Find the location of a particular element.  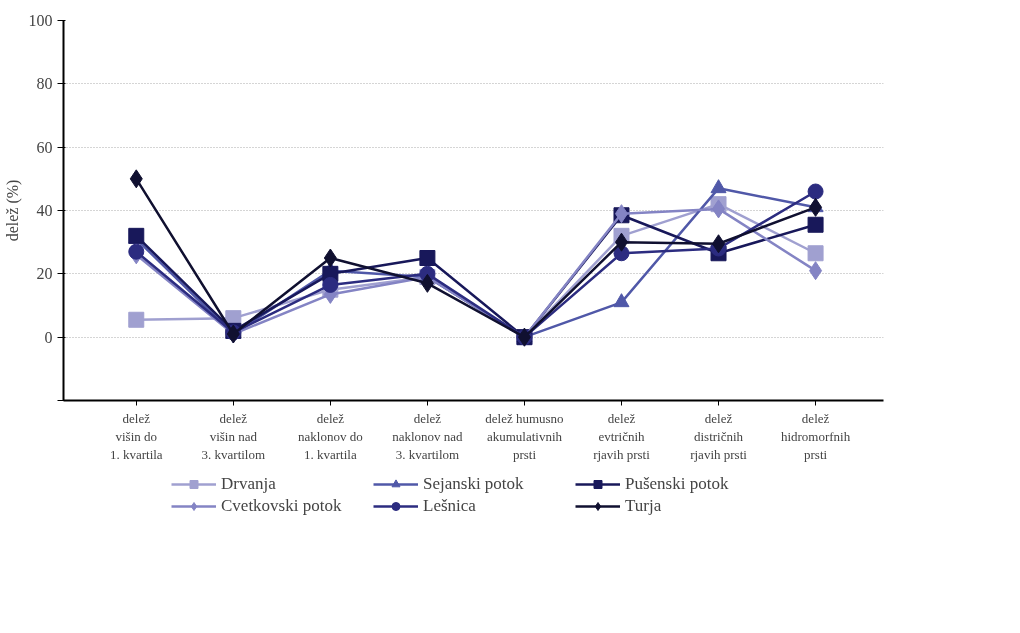

x-tick-label: delež hidromorfnih prsti is located at coordinates (815, 436).